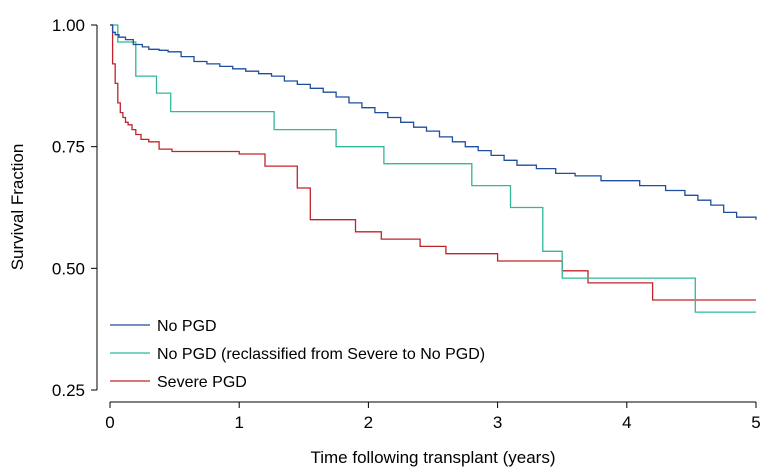 The height and width of the screenshot is (467, 767). Describe the element at coordinates (432, 457) in the screenshot. I see `x-axis-title: Time following transplant (years)` at that location.